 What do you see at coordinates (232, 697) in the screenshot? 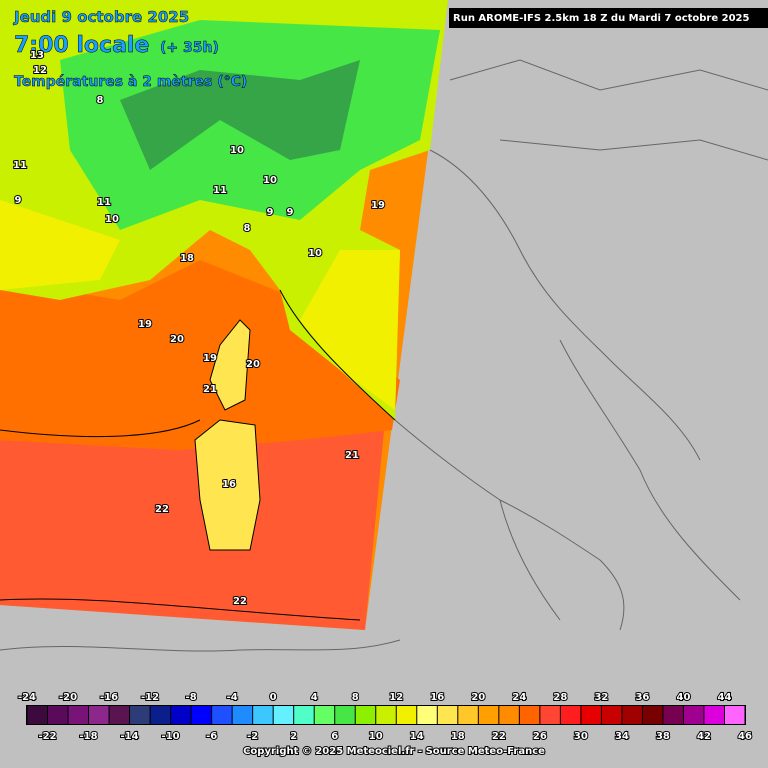
I see `legend-label: -4` at bounding box center [232, 697].